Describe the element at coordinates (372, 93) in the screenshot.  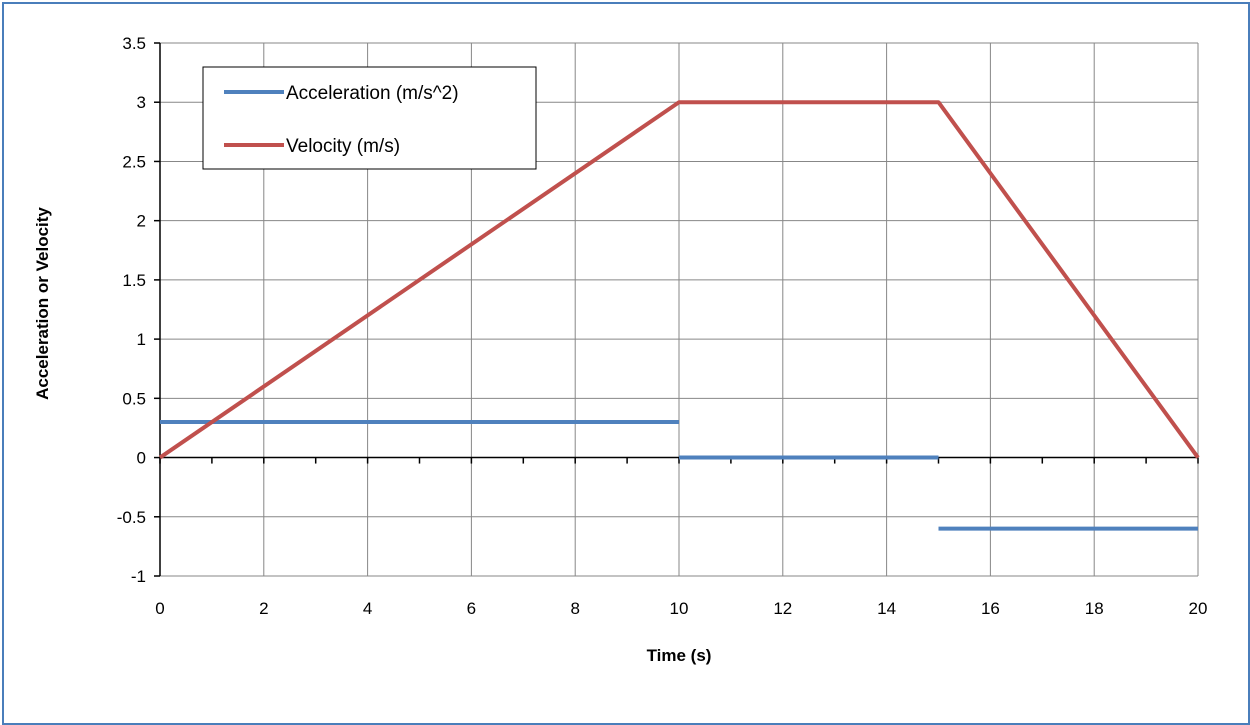
I see `legend-label-acceleration: Acceleration (m/s^2)` at that location.